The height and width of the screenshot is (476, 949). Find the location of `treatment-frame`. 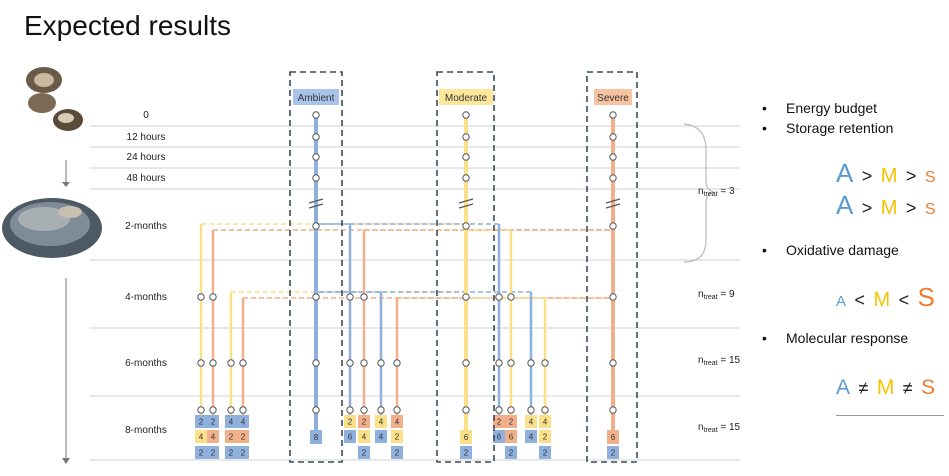

treatment-frame is located at coordinates (316, 267).